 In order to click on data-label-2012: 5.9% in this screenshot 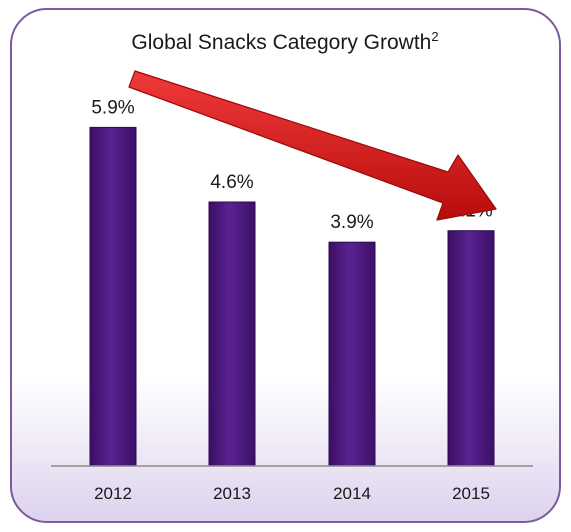, I will do `click(112, 107)`.